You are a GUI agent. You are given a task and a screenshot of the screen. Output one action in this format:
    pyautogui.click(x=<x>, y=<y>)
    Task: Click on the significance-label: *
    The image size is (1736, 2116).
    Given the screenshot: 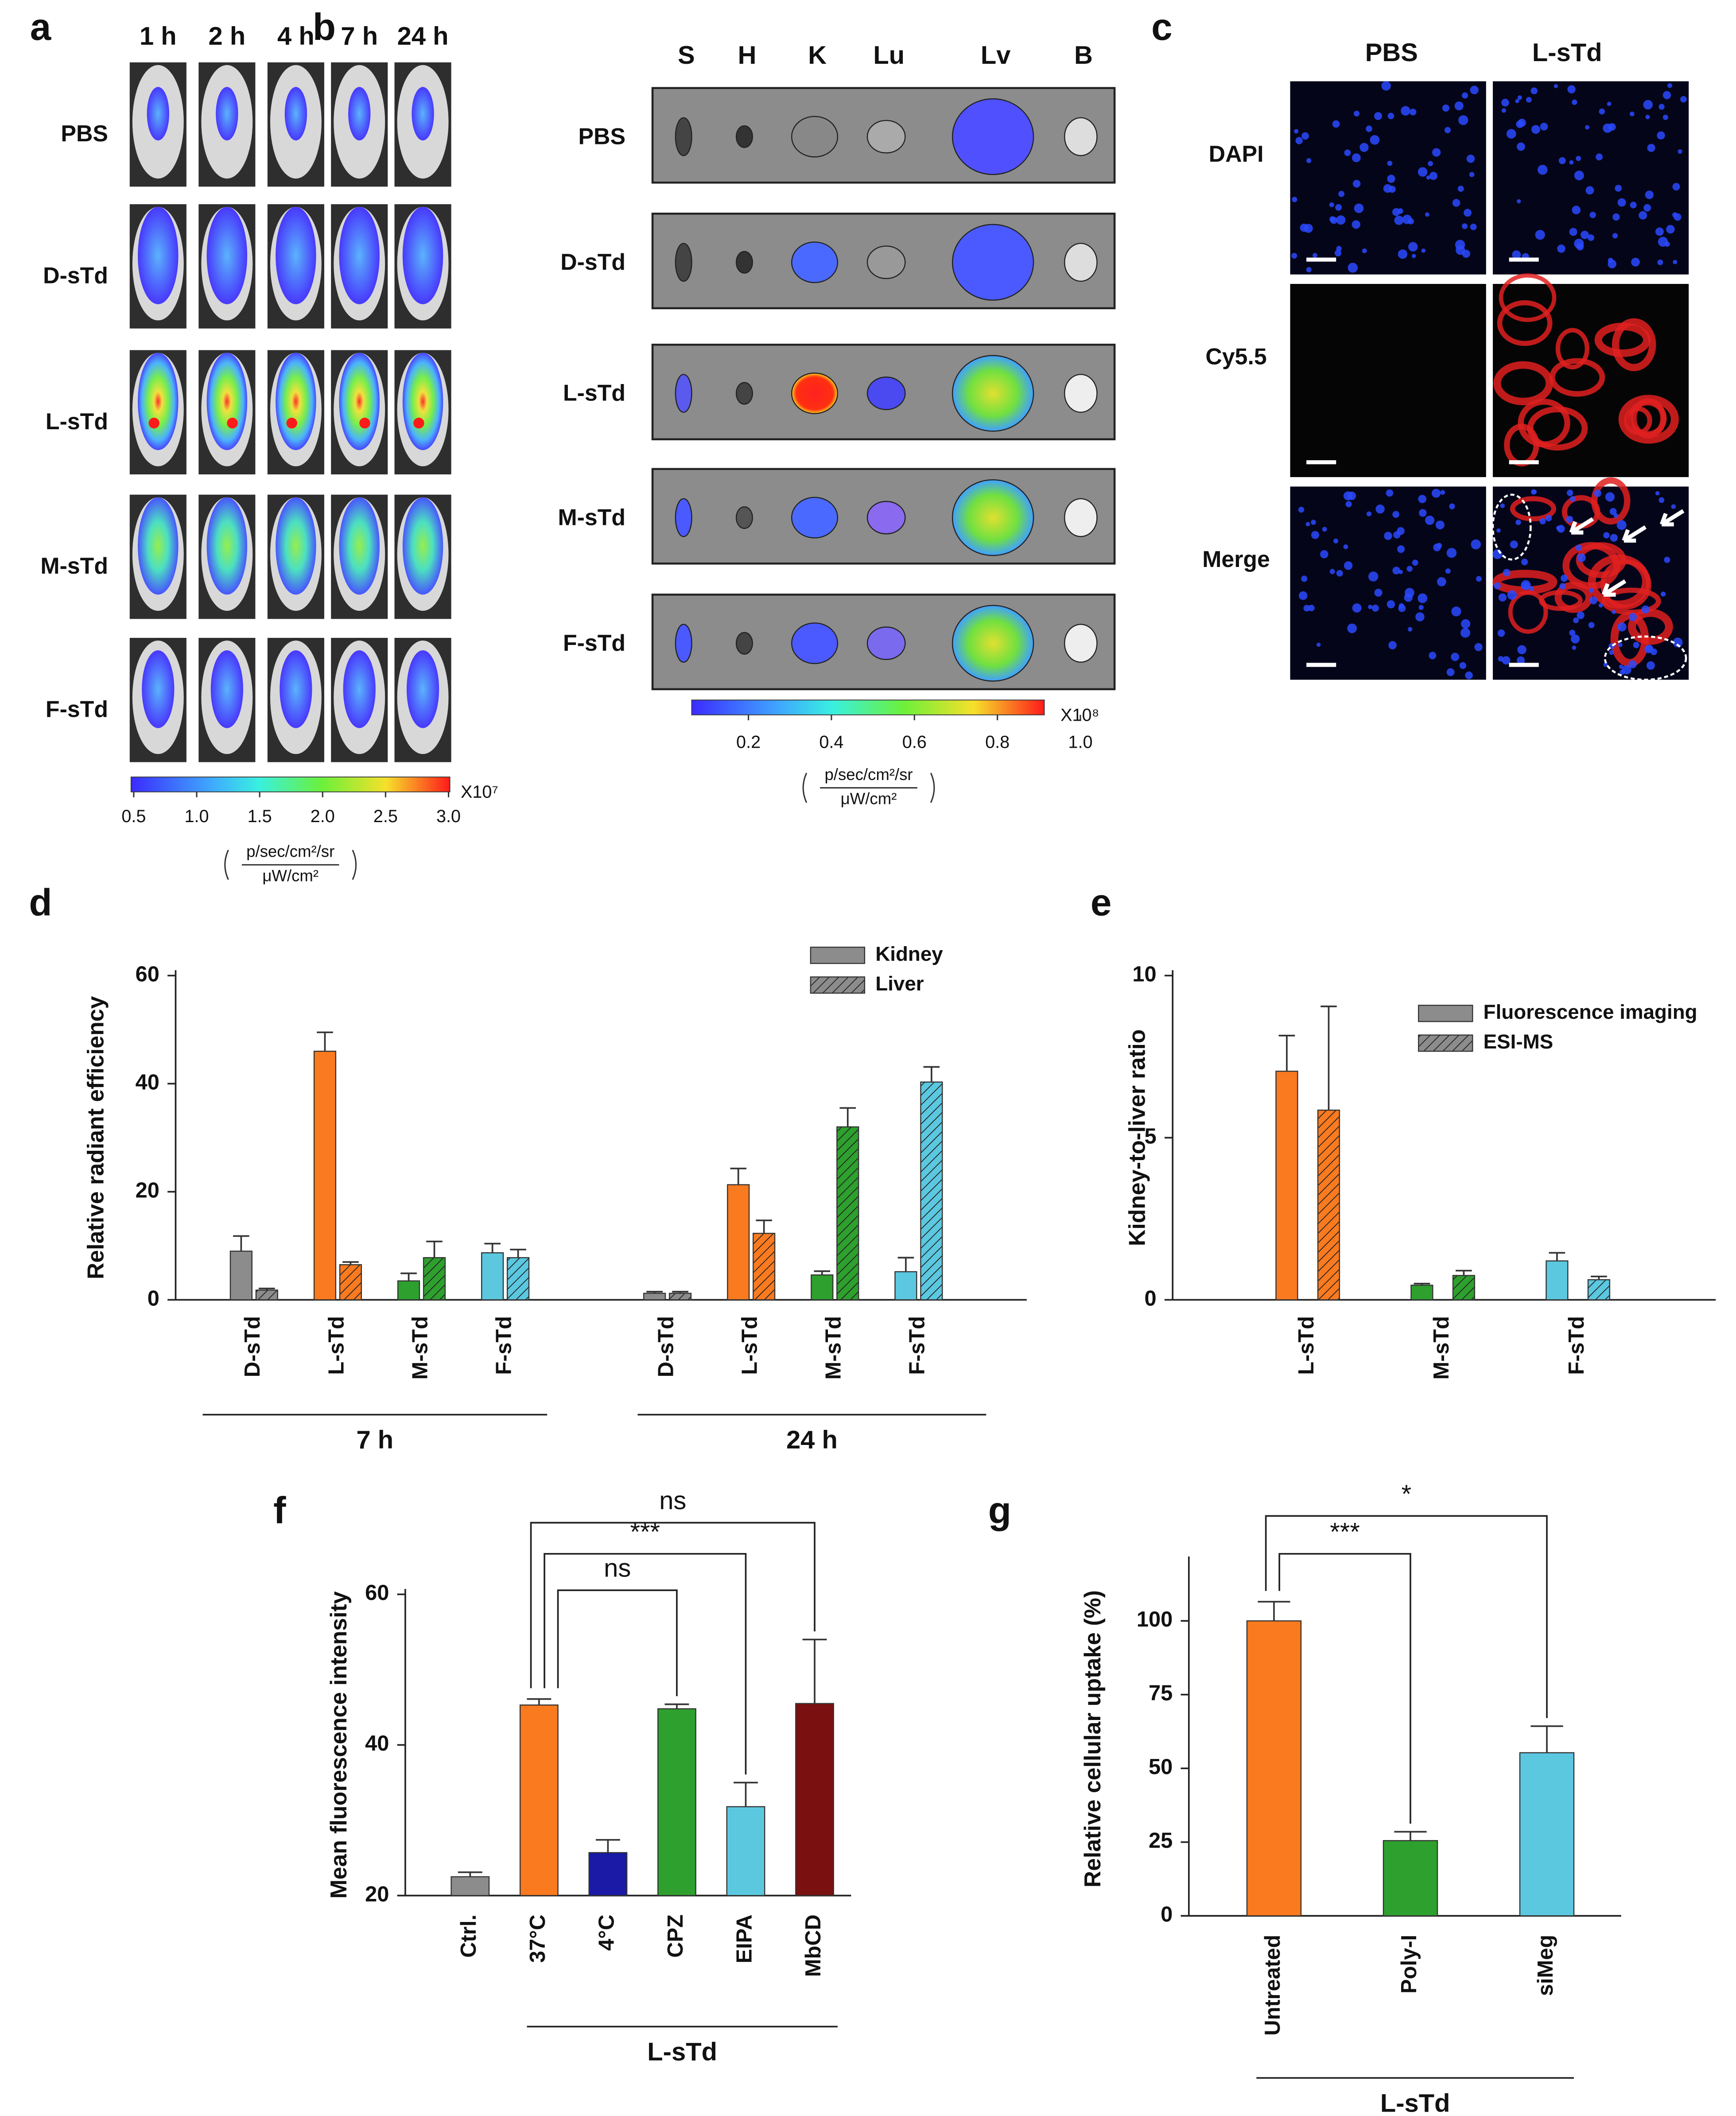 What is the action you would take?
    pyautogui.click(x=1407, y=1494)
    